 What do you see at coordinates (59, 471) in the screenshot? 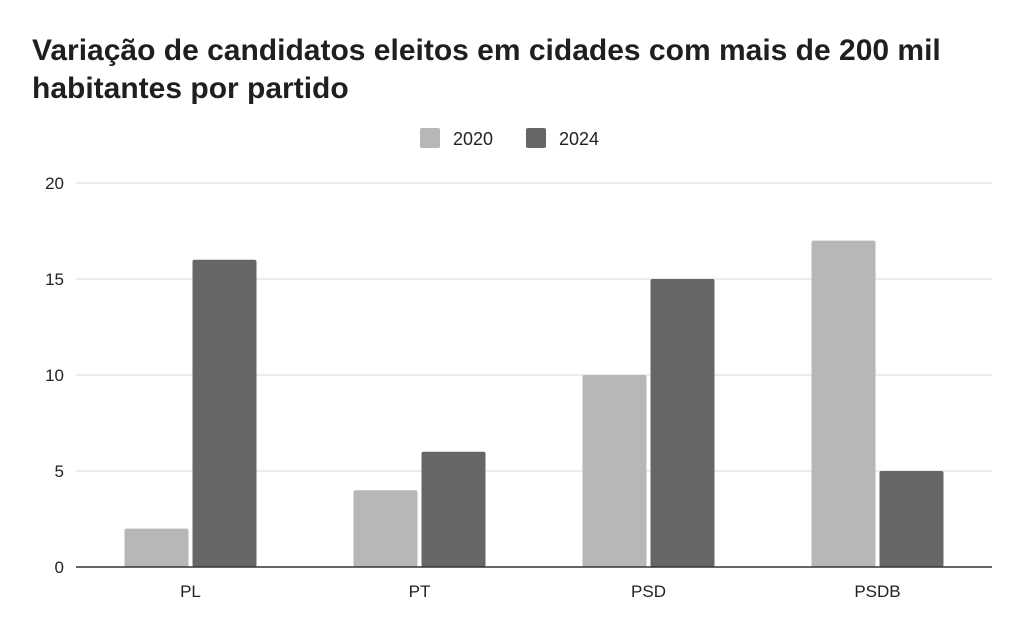
I see `y-tick-label: 5` at bounding box center [59, 471].